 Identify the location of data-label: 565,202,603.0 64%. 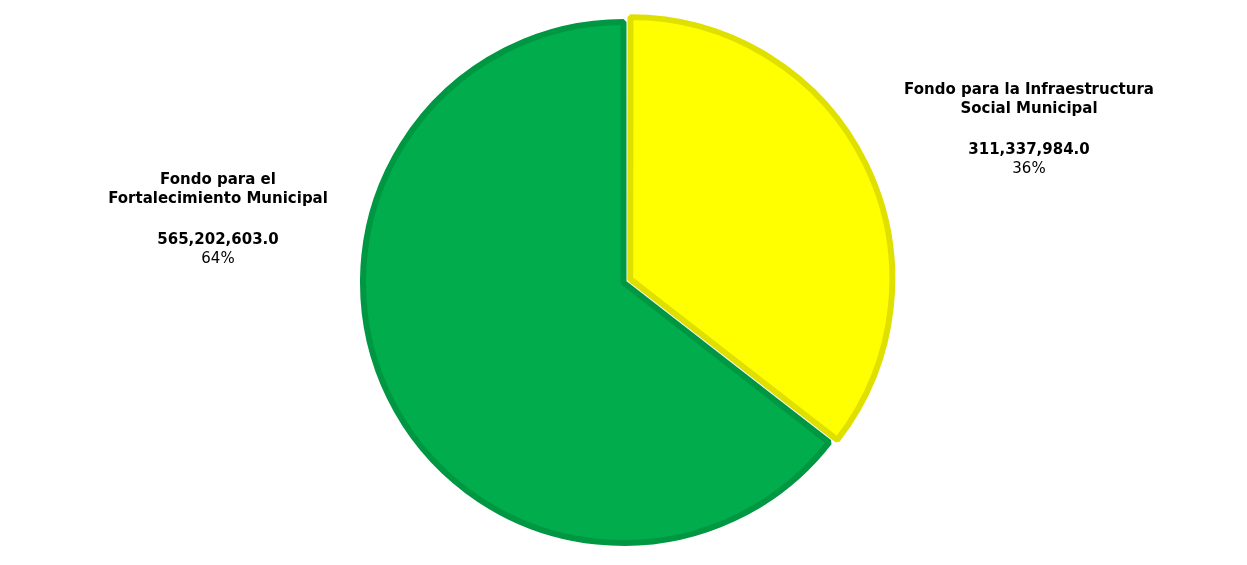
(218, 248).